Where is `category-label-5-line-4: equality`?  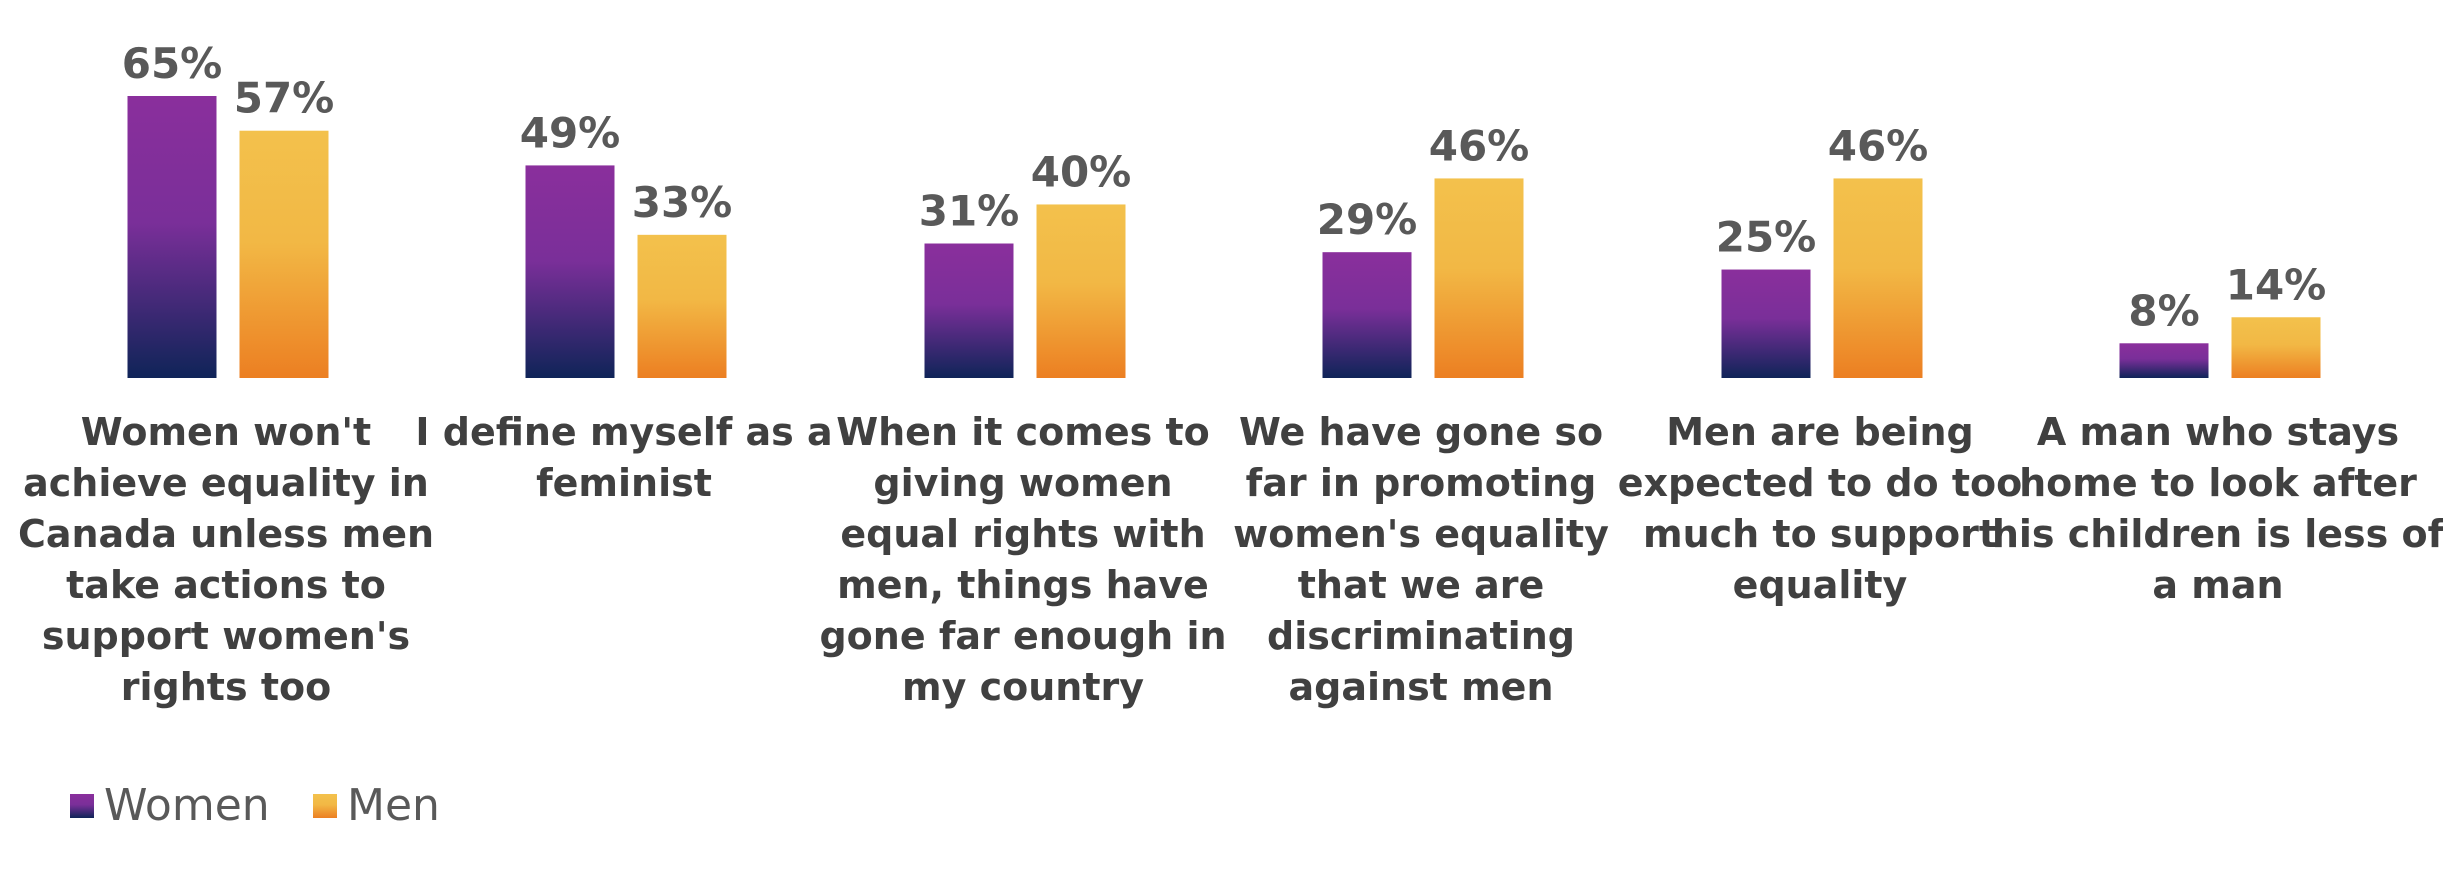
category-label-5-line-4: equality is located at coordinates (1820, 585).